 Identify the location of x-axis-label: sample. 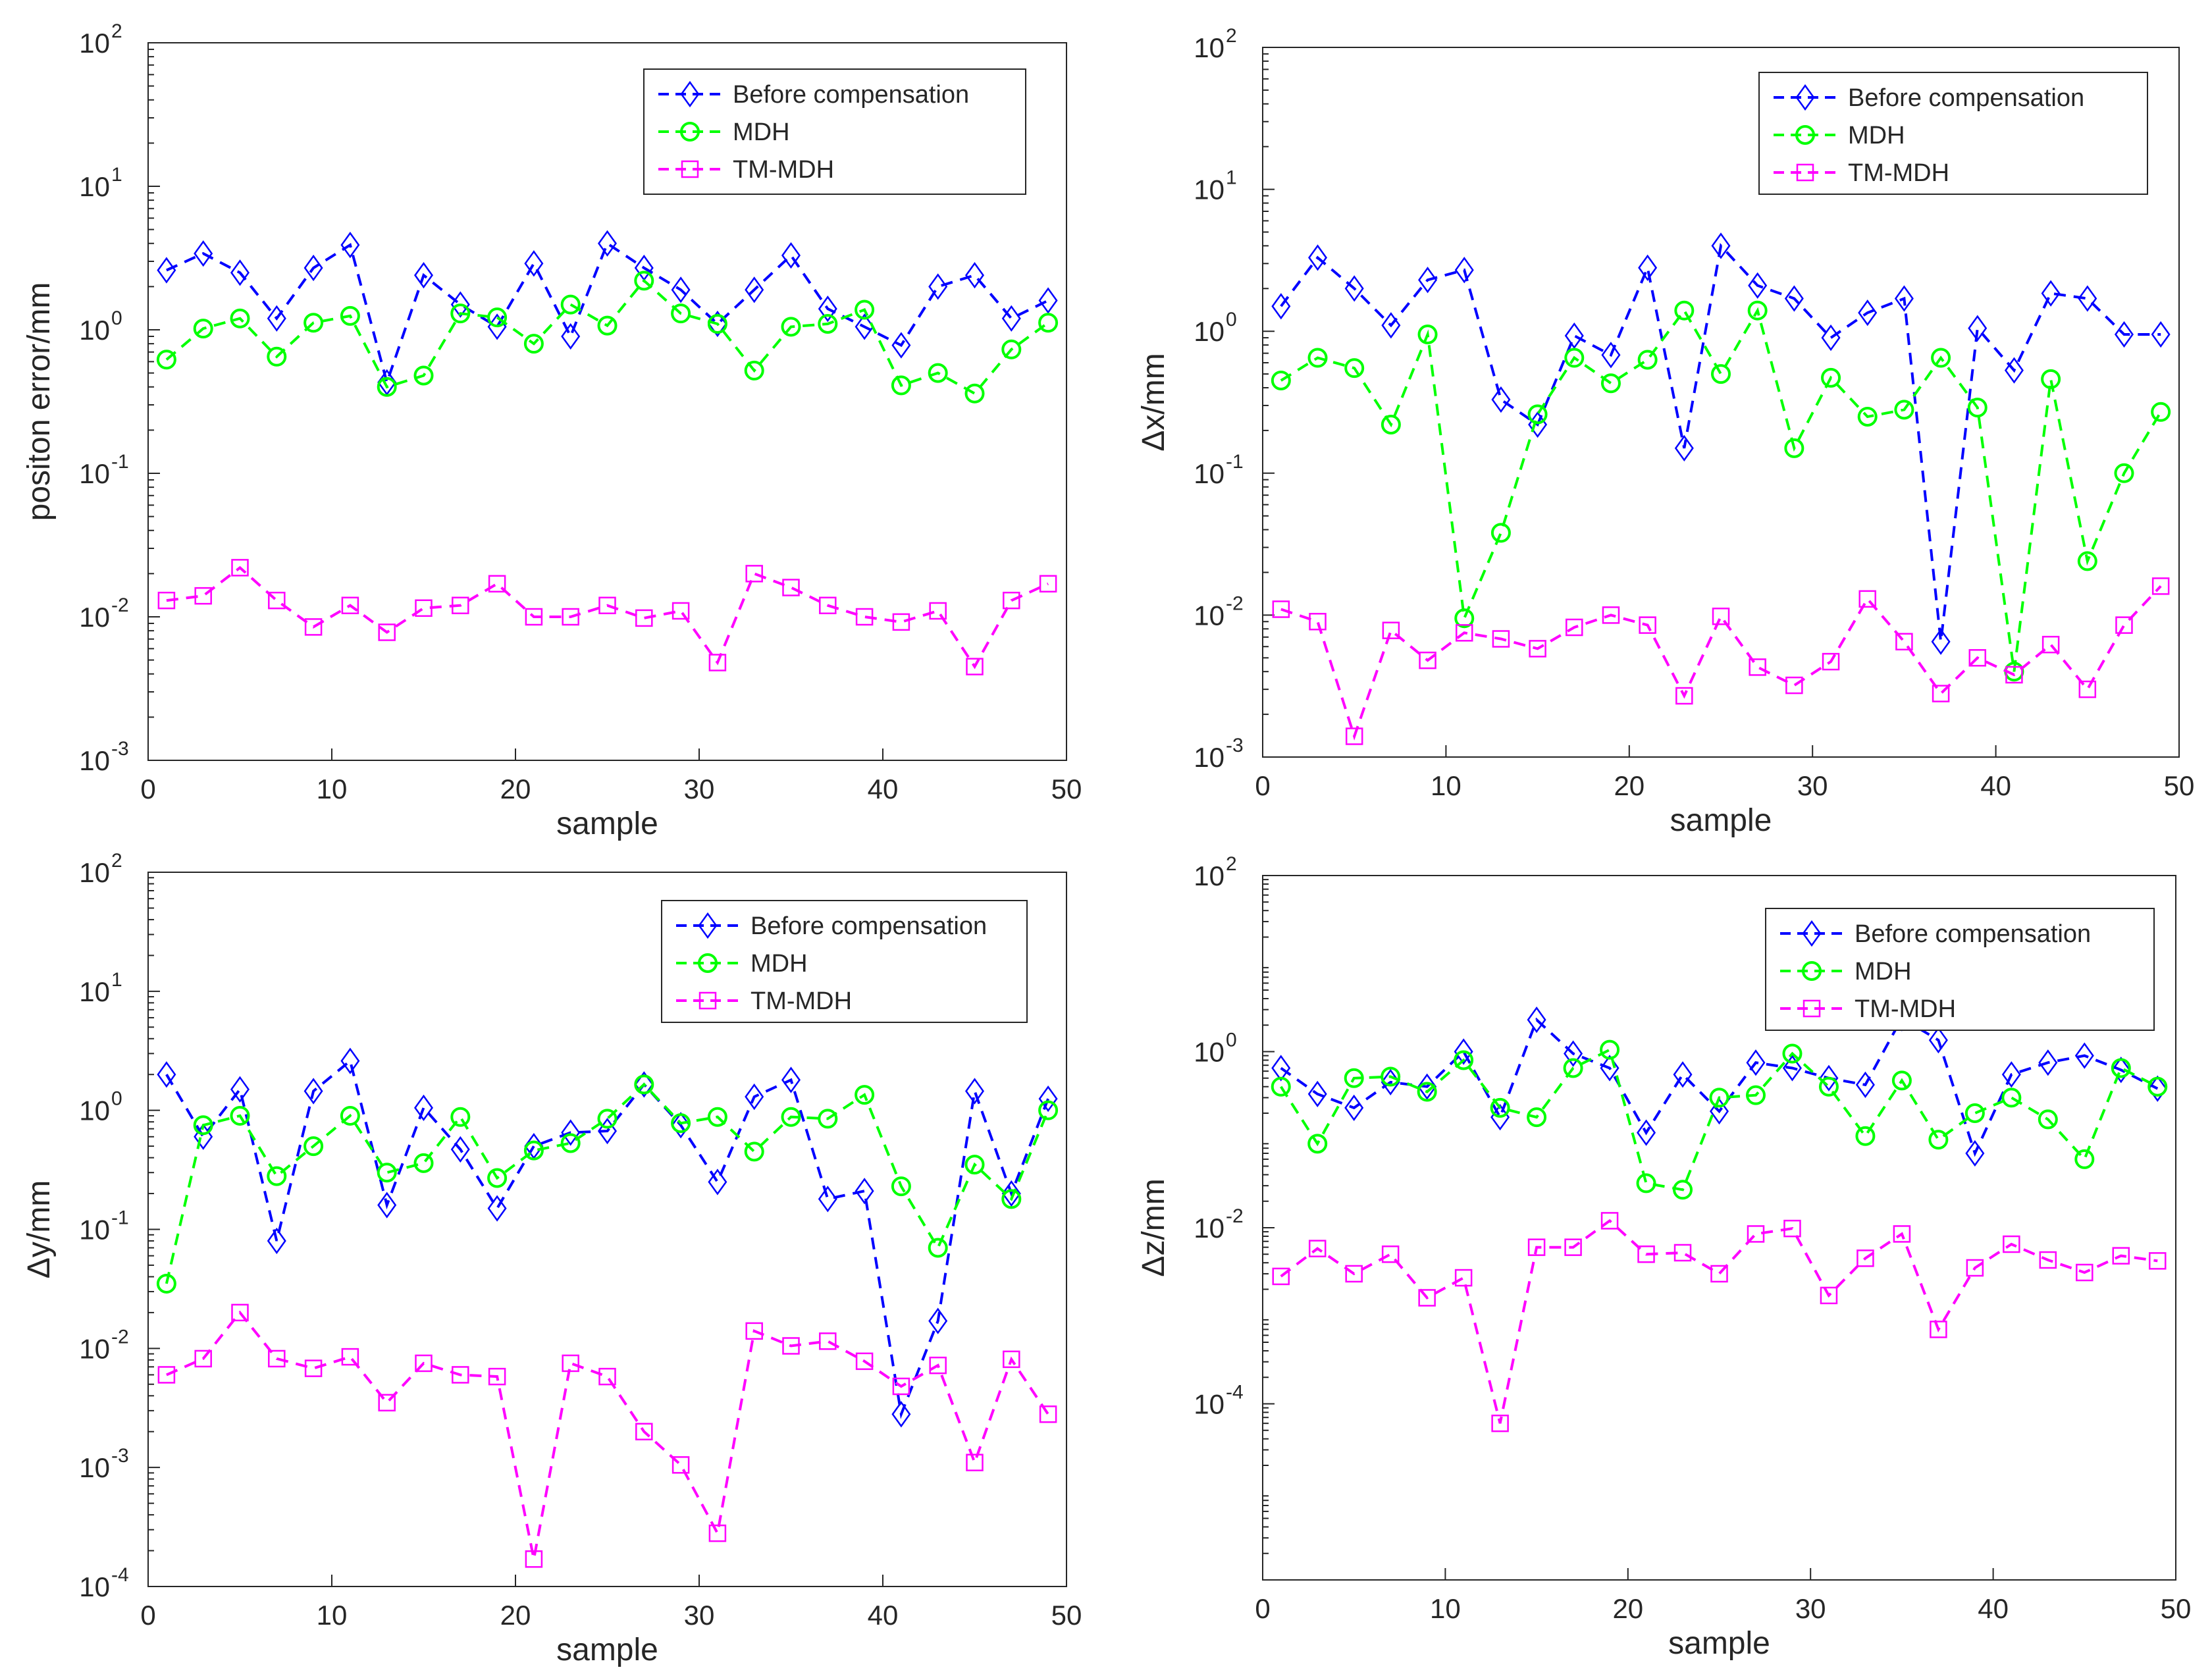
(607, 1650).